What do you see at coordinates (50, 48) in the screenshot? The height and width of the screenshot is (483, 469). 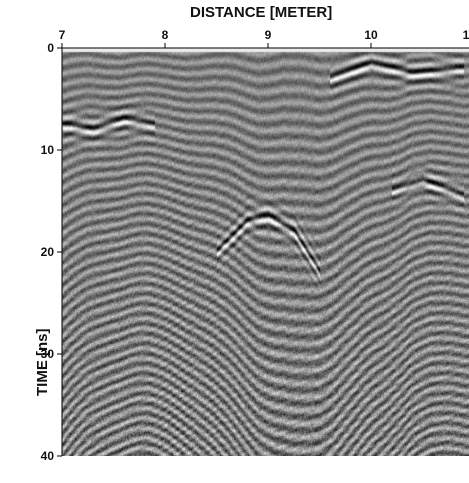 I see `y-tick-label: 0` at bounding box center [50, 48].